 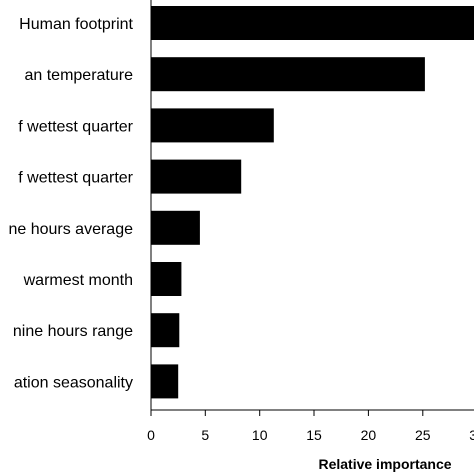 I want to click on category-label: nine hours range, so click(x=73, y=331).